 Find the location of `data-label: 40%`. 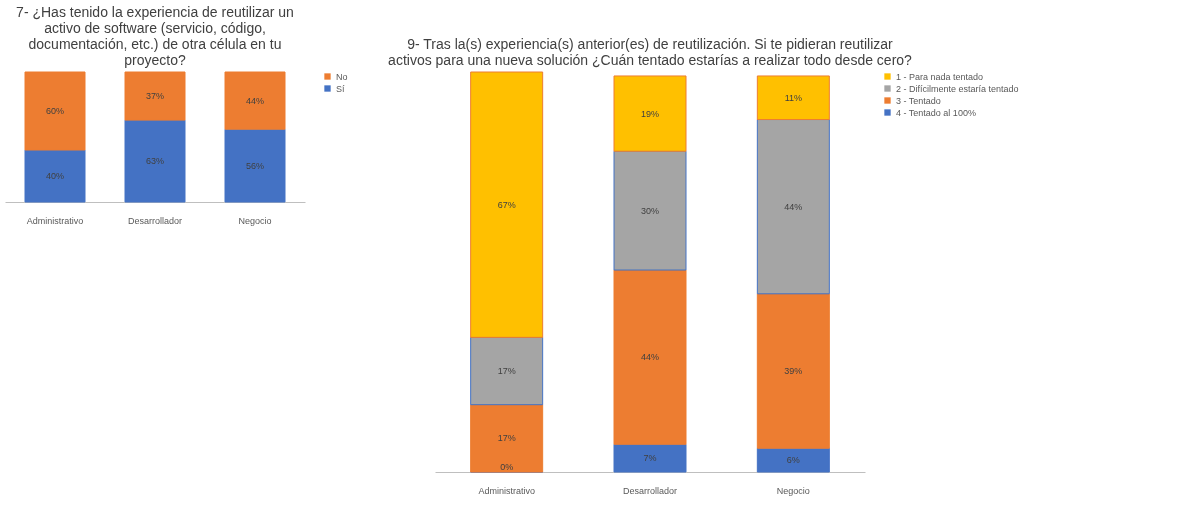

data-label: 40% is located at coordinates (55, 176).